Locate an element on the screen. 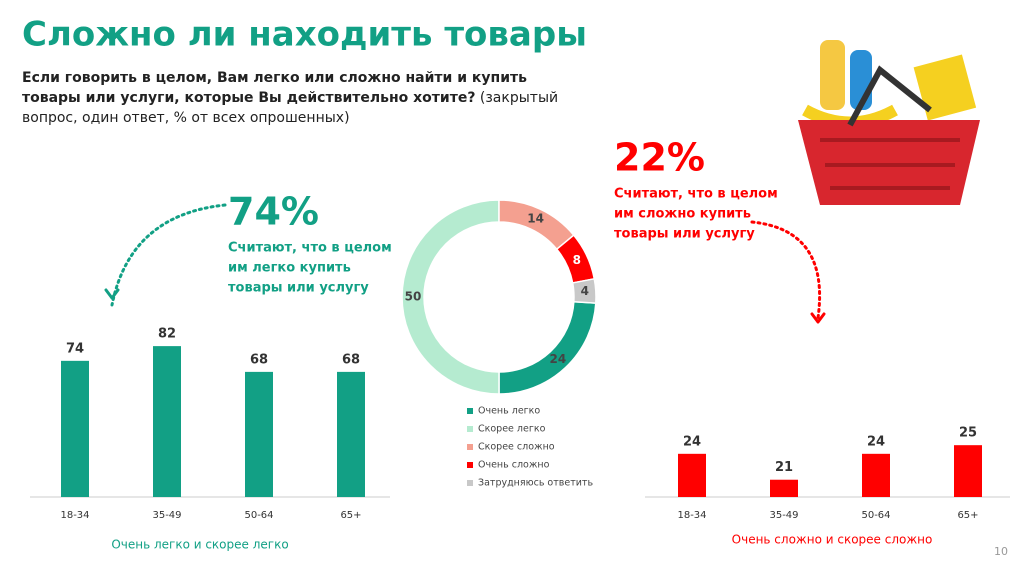 Image resolution: width=1024 pixels, height=568 pixels. chart-caption: Очень легко и скорее легко is located at coordinates (199, 545).